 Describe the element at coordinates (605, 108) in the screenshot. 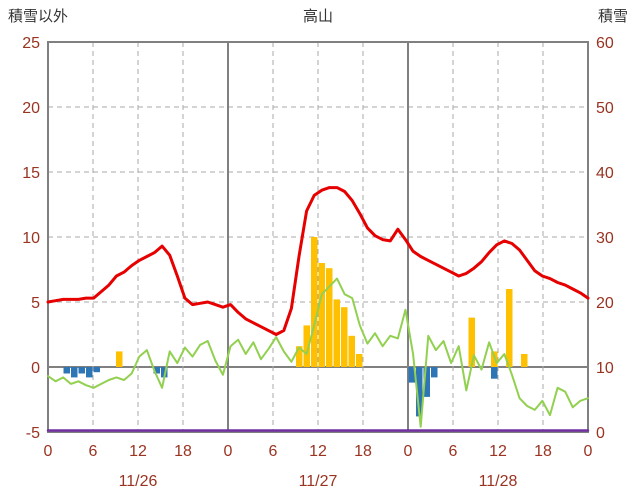

I see `right-tick-label: 50` at that location.